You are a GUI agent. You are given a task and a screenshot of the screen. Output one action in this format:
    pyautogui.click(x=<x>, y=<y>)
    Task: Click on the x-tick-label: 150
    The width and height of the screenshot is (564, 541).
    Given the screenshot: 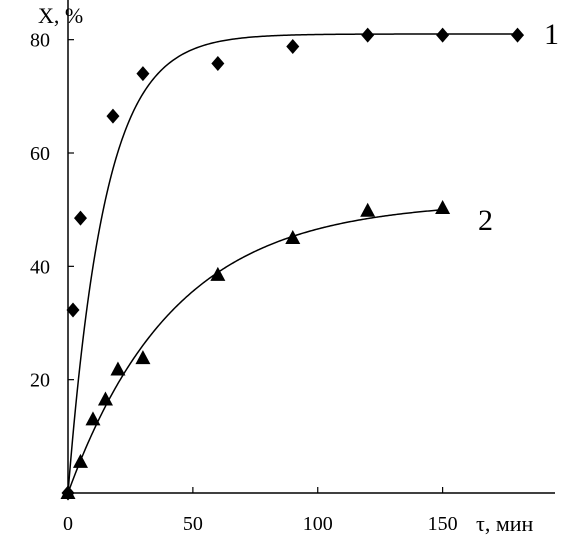 What is the action you would take?
    pyautogui.click(x=443, y=524)
    